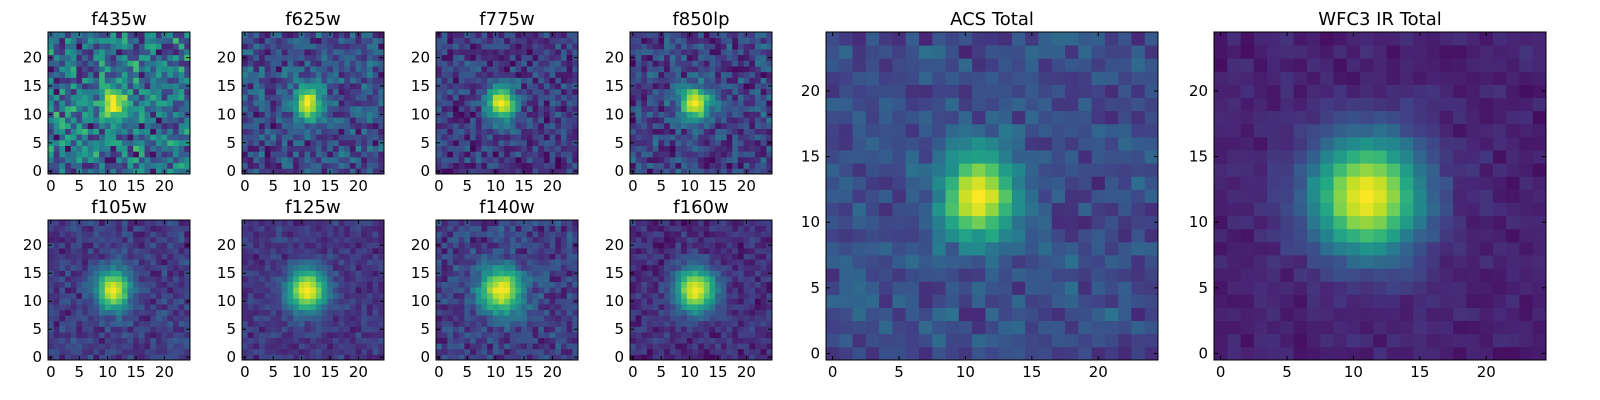  I want to click on axes-frame, so click(313, 290).